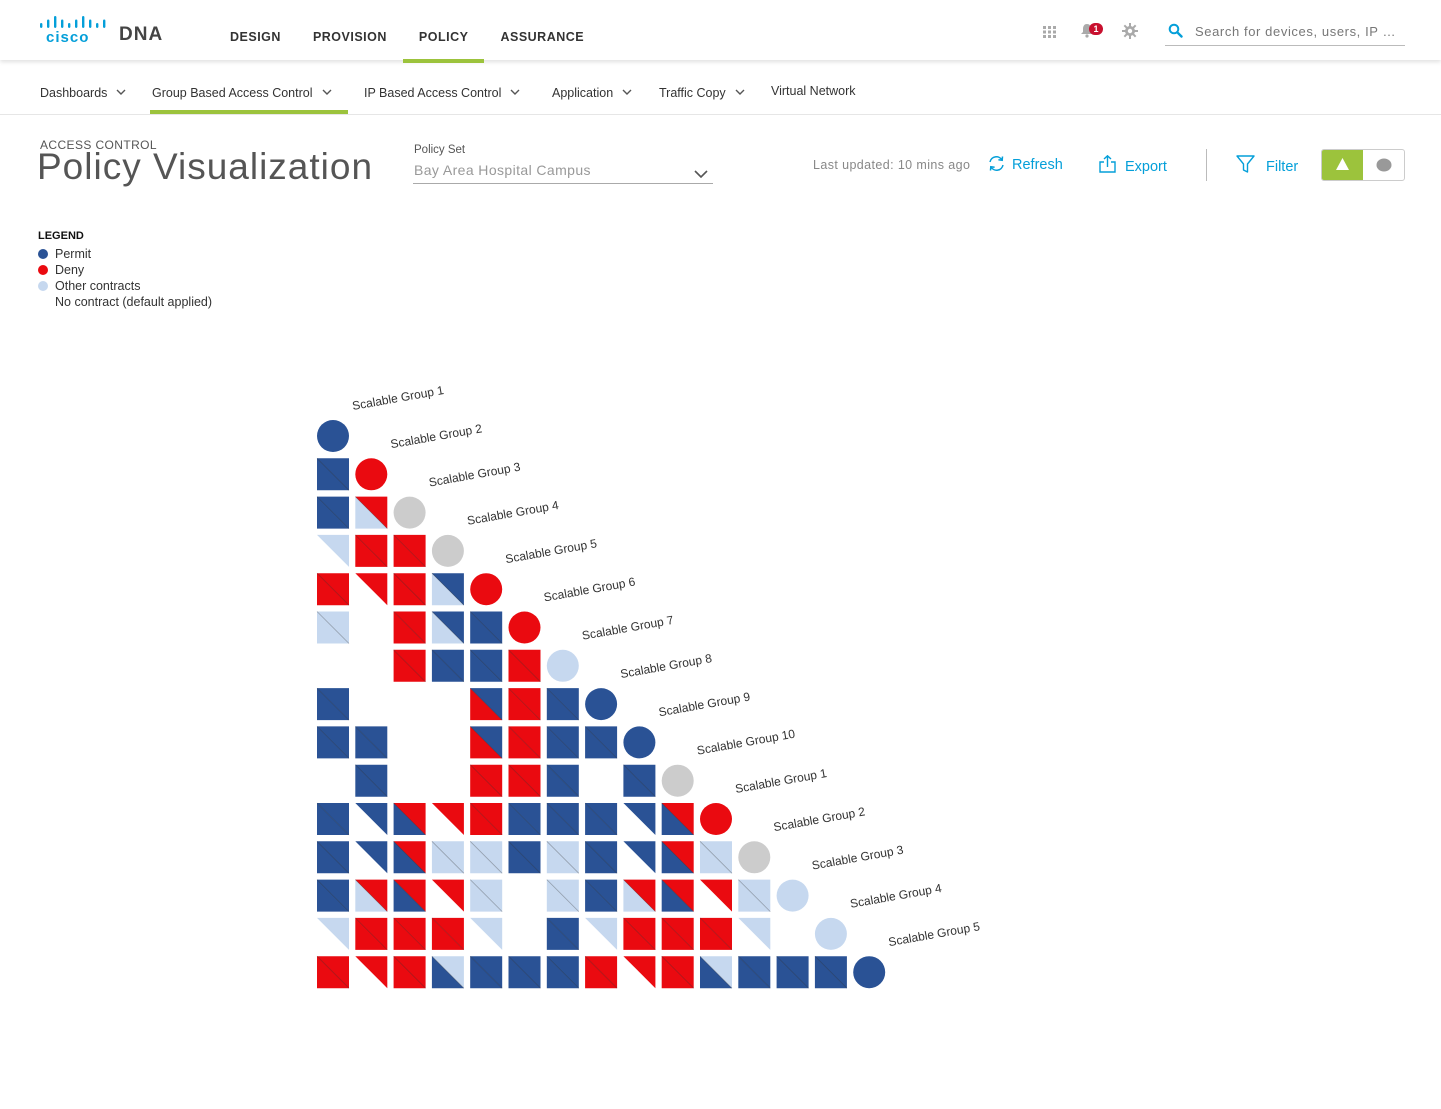 This screenshot has height=1109, width=1441. Describe the element at coordinates (524, 972) in the screenshot. I see `policy-cell-r15-c6-upper` at that location.